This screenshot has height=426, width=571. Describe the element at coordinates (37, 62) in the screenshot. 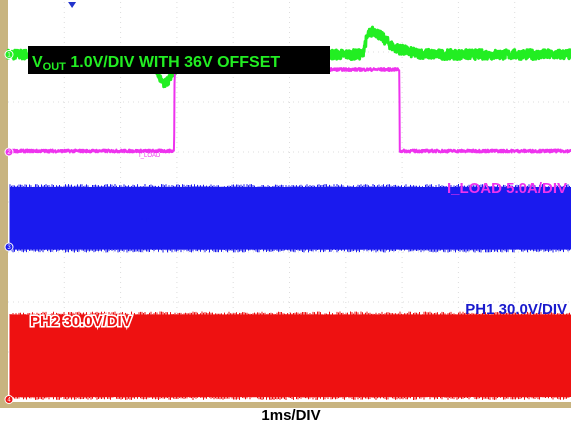

I see `vout-label-main: V` at that location.